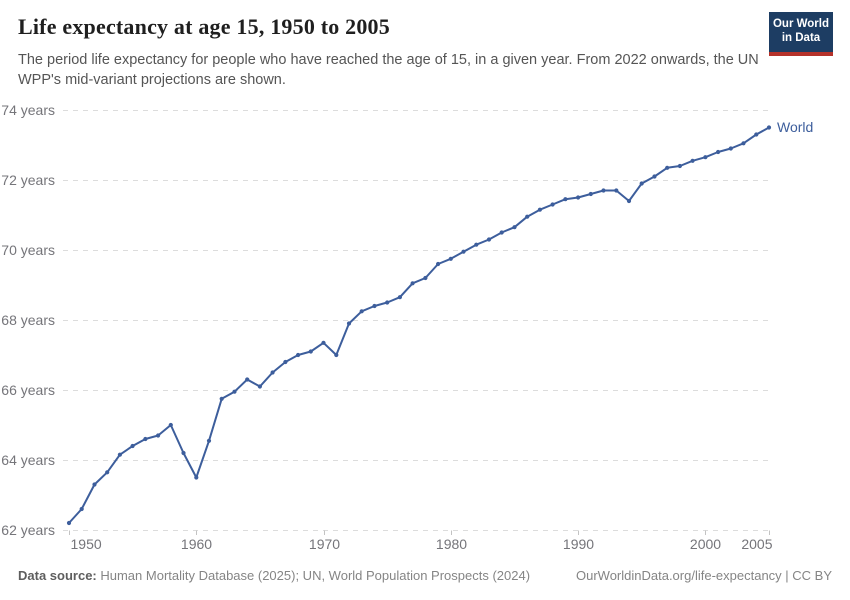 The width and height of the screenshot is (850, 600). What do you see at coordinates (86, 544) in the screenshot?
I see `x-axis-label: 1950` at bounding box center [86, 544].